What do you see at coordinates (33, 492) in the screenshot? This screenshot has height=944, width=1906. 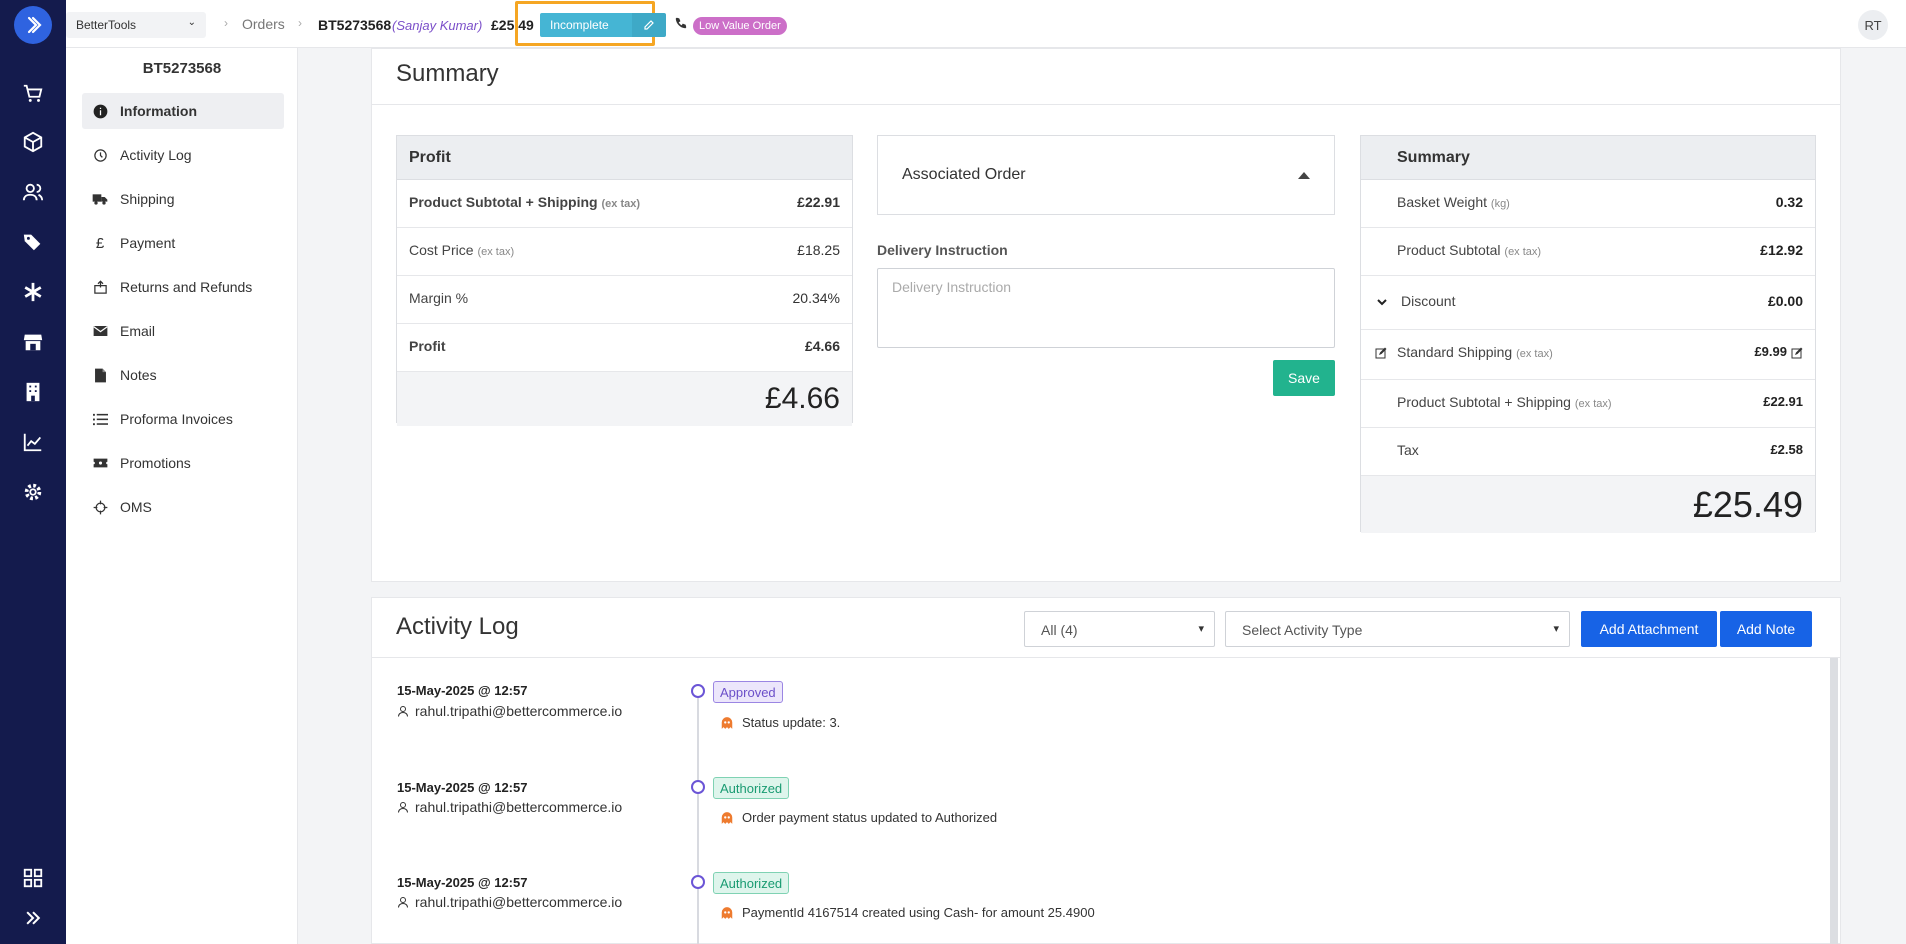 I see `settings-icon` at bounding box center [33, 492].